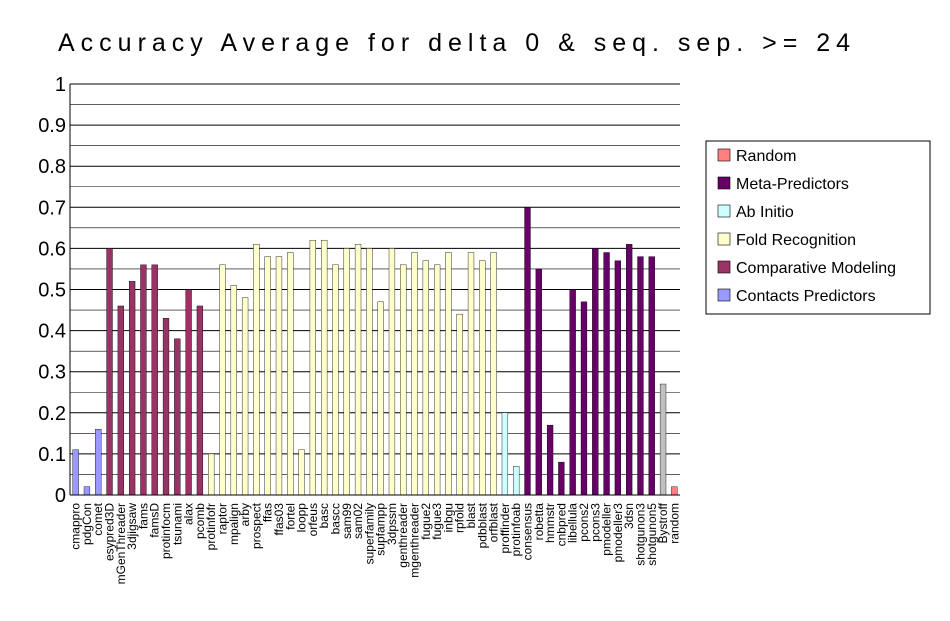 This screenshot has width=950, height=621. Describe the element at coordinates (403, 535) in the screenshot. I see `x-tick-label: genthreader` at that location.